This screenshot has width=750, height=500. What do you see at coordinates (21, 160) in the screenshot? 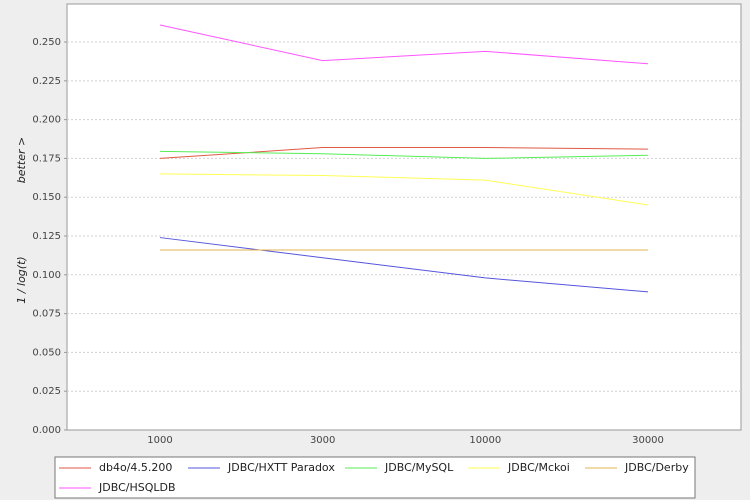
I see `y-axis-annotation: better >` at bounding box center [21, 160].